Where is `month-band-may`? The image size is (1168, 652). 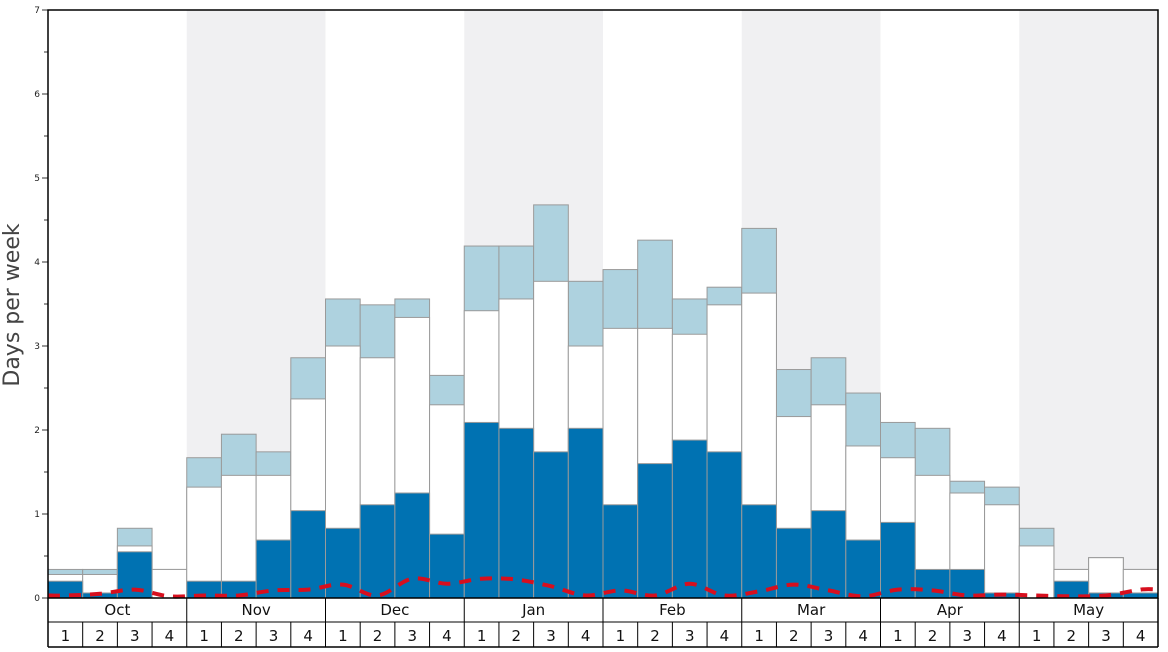
month-band-may is located at coordinates (1088, 304).